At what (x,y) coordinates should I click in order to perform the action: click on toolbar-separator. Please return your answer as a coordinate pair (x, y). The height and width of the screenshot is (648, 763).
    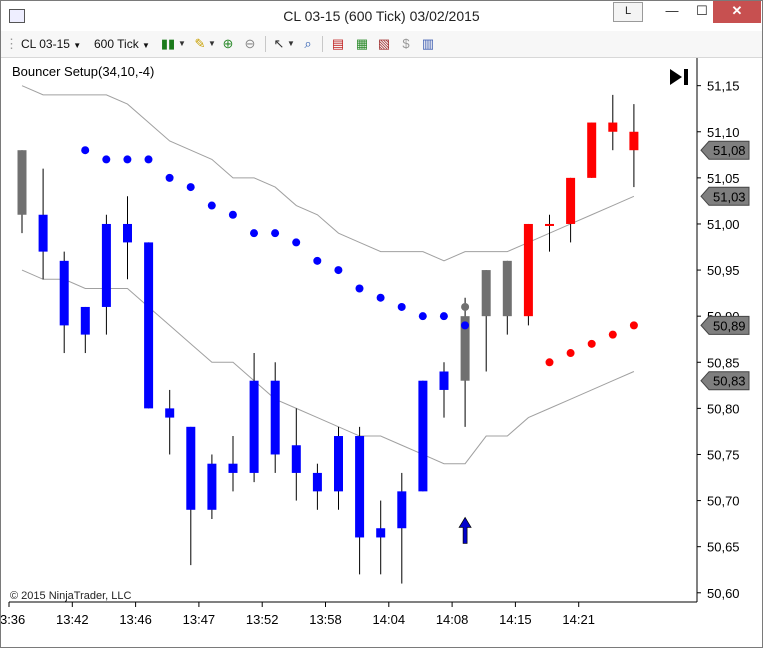
    Looking at the image, I should click on (265, 44).